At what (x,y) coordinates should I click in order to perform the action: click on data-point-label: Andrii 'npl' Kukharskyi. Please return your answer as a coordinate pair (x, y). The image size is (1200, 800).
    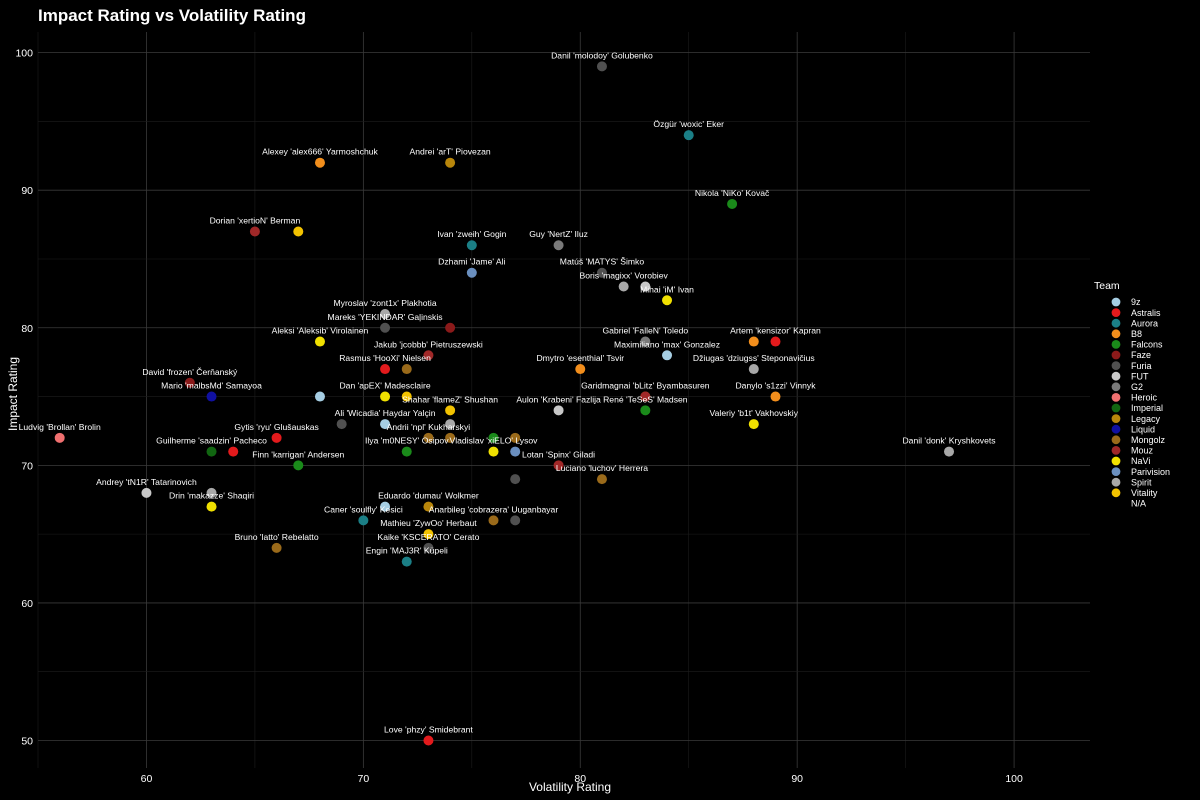
    Looking at the image, I should click on (429, 427).